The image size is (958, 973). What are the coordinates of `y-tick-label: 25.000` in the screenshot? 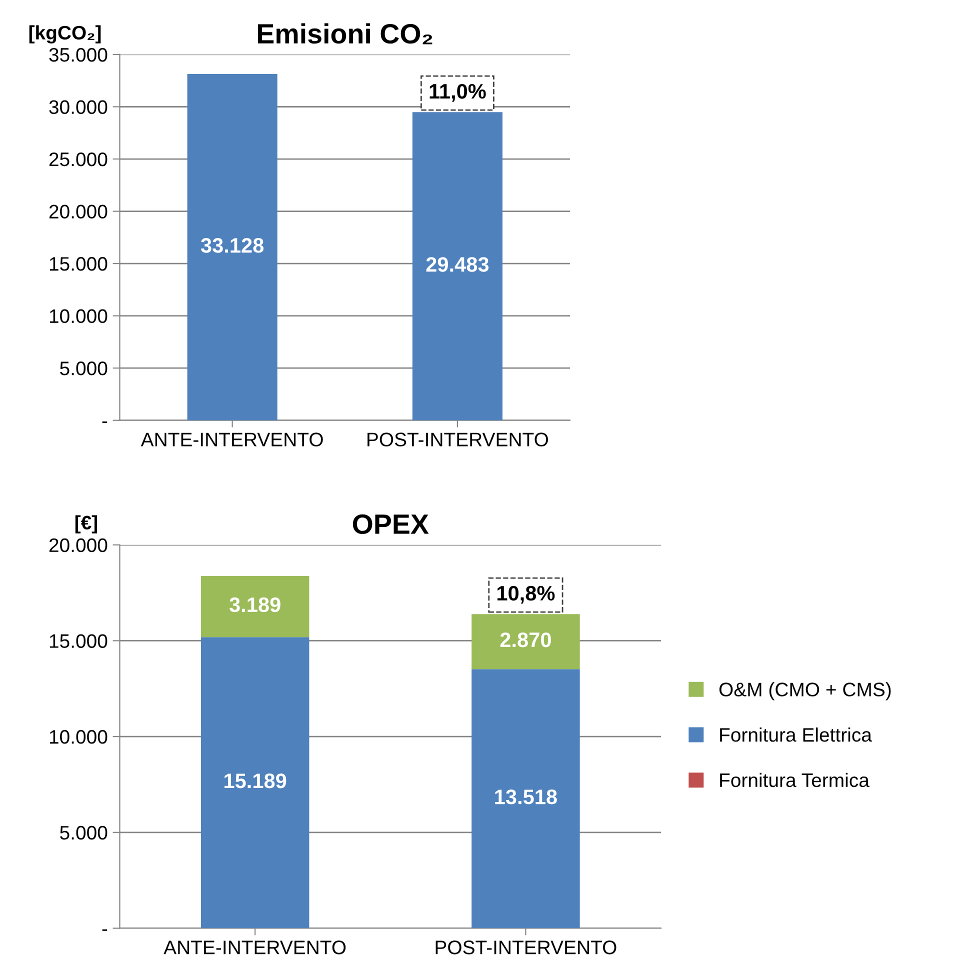 It's located at (78, 159).